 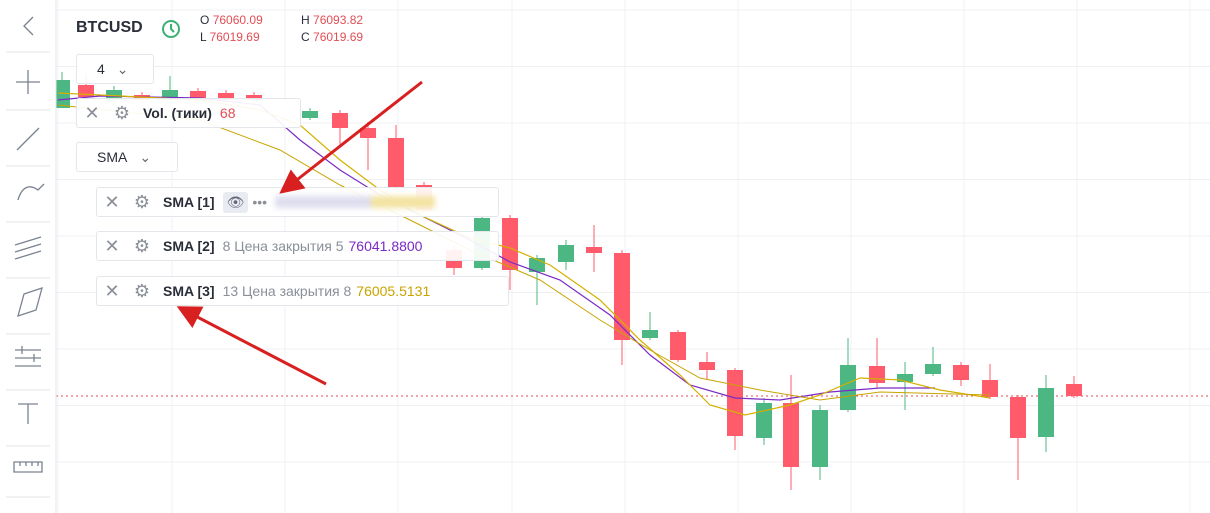 What do you see at coordinates (227, 113) in the screenshot?
I see `volume-value: 68` at bounding box center [227, 113].